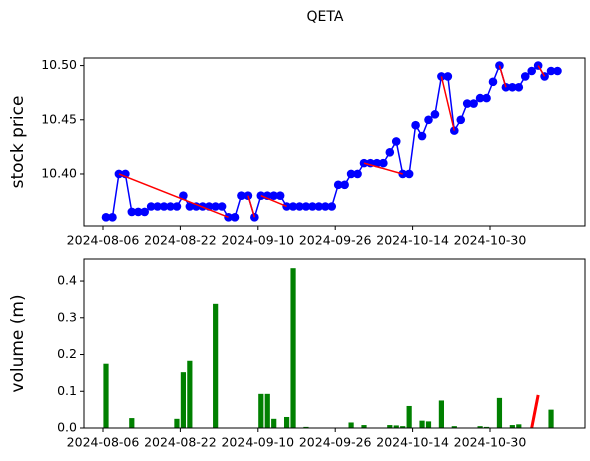 The image size is (590, 461). What do you see at coordinates (59, 64) in the screenshot?
I see `y-tick-label: 10.50` at bounding box center [59, 64].